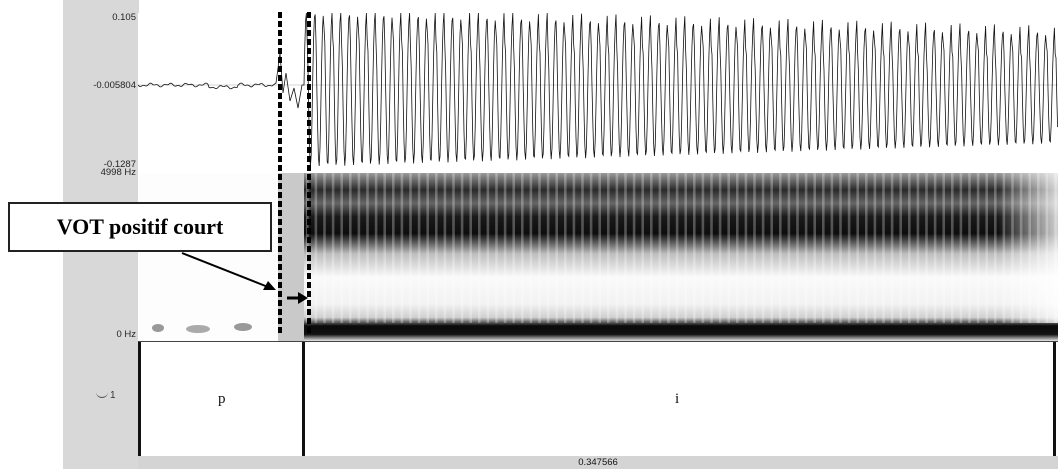 This screenshot has width=1058, height=469. Describe the element at coordinates (222, 399) in the screenshot. I see `segment-label-p: p` at that location.